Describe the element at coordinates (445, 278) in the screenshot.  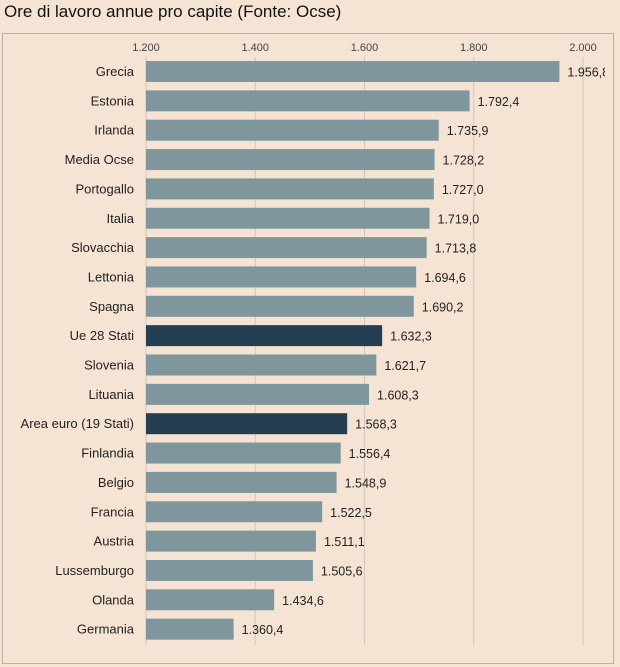
I see `value-label: 1.694,6` at that location.